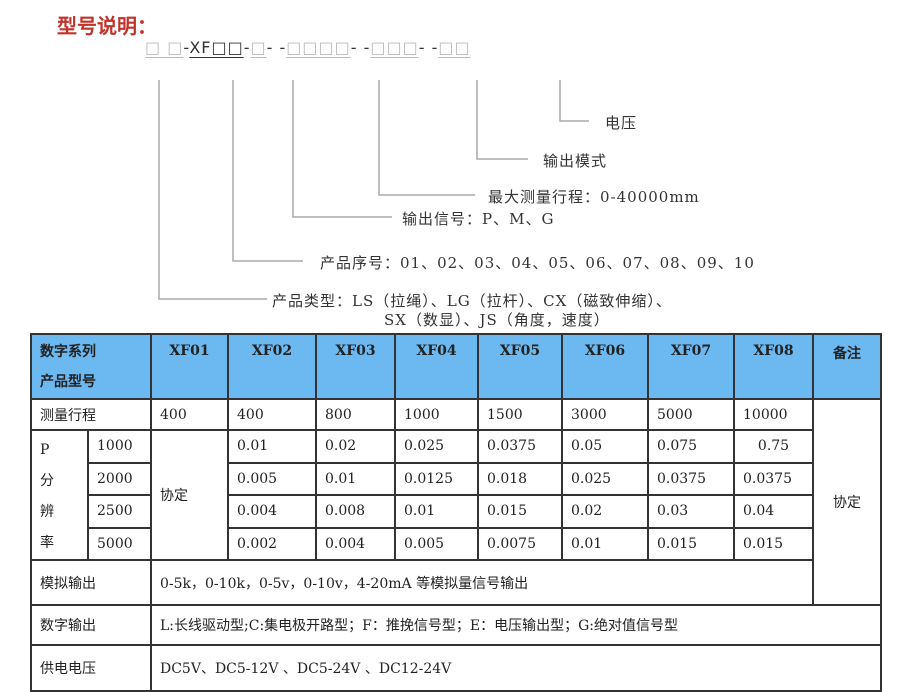 The image size is (909, 692). What do you see at coordinates (119, 543) in the screenshot?
I see `pulse-cell: 5000` at bounding box center [119, 543].